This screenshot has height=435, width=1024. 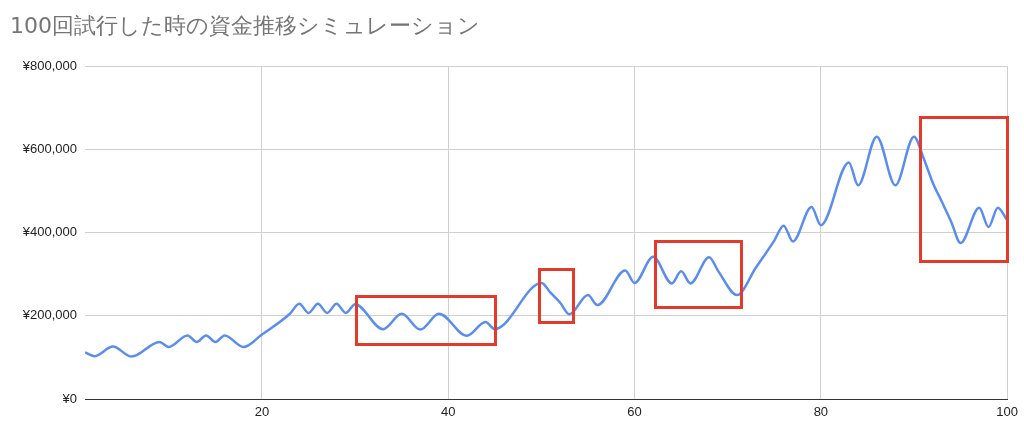 What do you see at coordinates (448, 412) in the screenshot?
I see `x-tick-label: 40` at bounding box center [448, 412].